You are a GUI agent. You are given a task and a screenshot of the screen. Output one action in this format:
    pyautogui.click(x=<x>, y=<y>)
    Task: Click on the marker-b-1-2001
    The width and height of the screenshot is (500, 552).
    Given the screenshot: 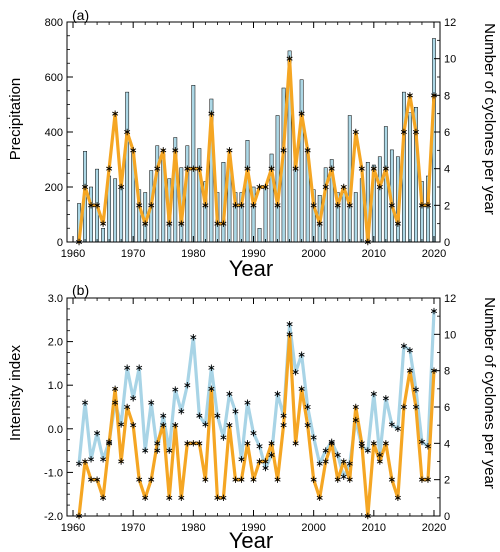 What is the action you would take?
    pyautogui.click(x=319, y=498)
    